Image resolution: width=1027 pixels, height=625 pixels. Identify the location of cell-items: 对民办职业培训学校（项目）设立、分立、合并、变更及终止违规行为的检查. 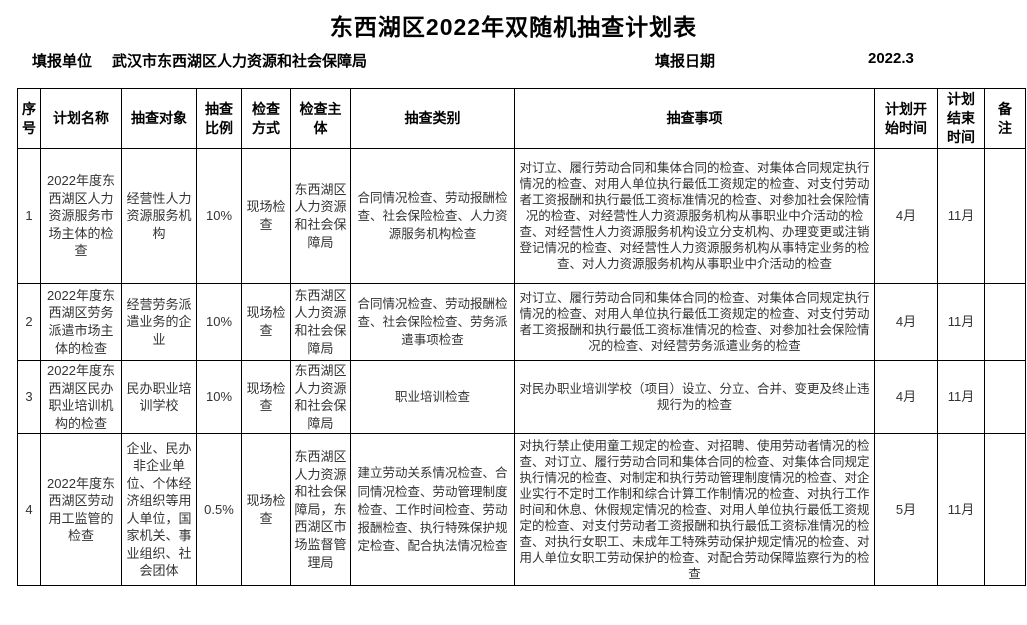
(694, 397).